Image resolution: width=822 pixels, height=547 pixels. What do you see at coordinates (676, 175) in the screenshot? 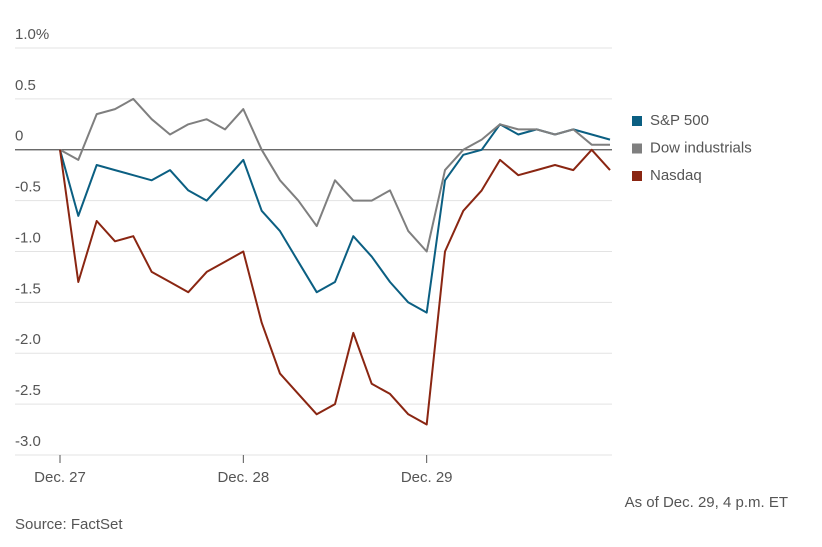
I see `legend-label: Nasdaq` at bounding box center [676, 175].